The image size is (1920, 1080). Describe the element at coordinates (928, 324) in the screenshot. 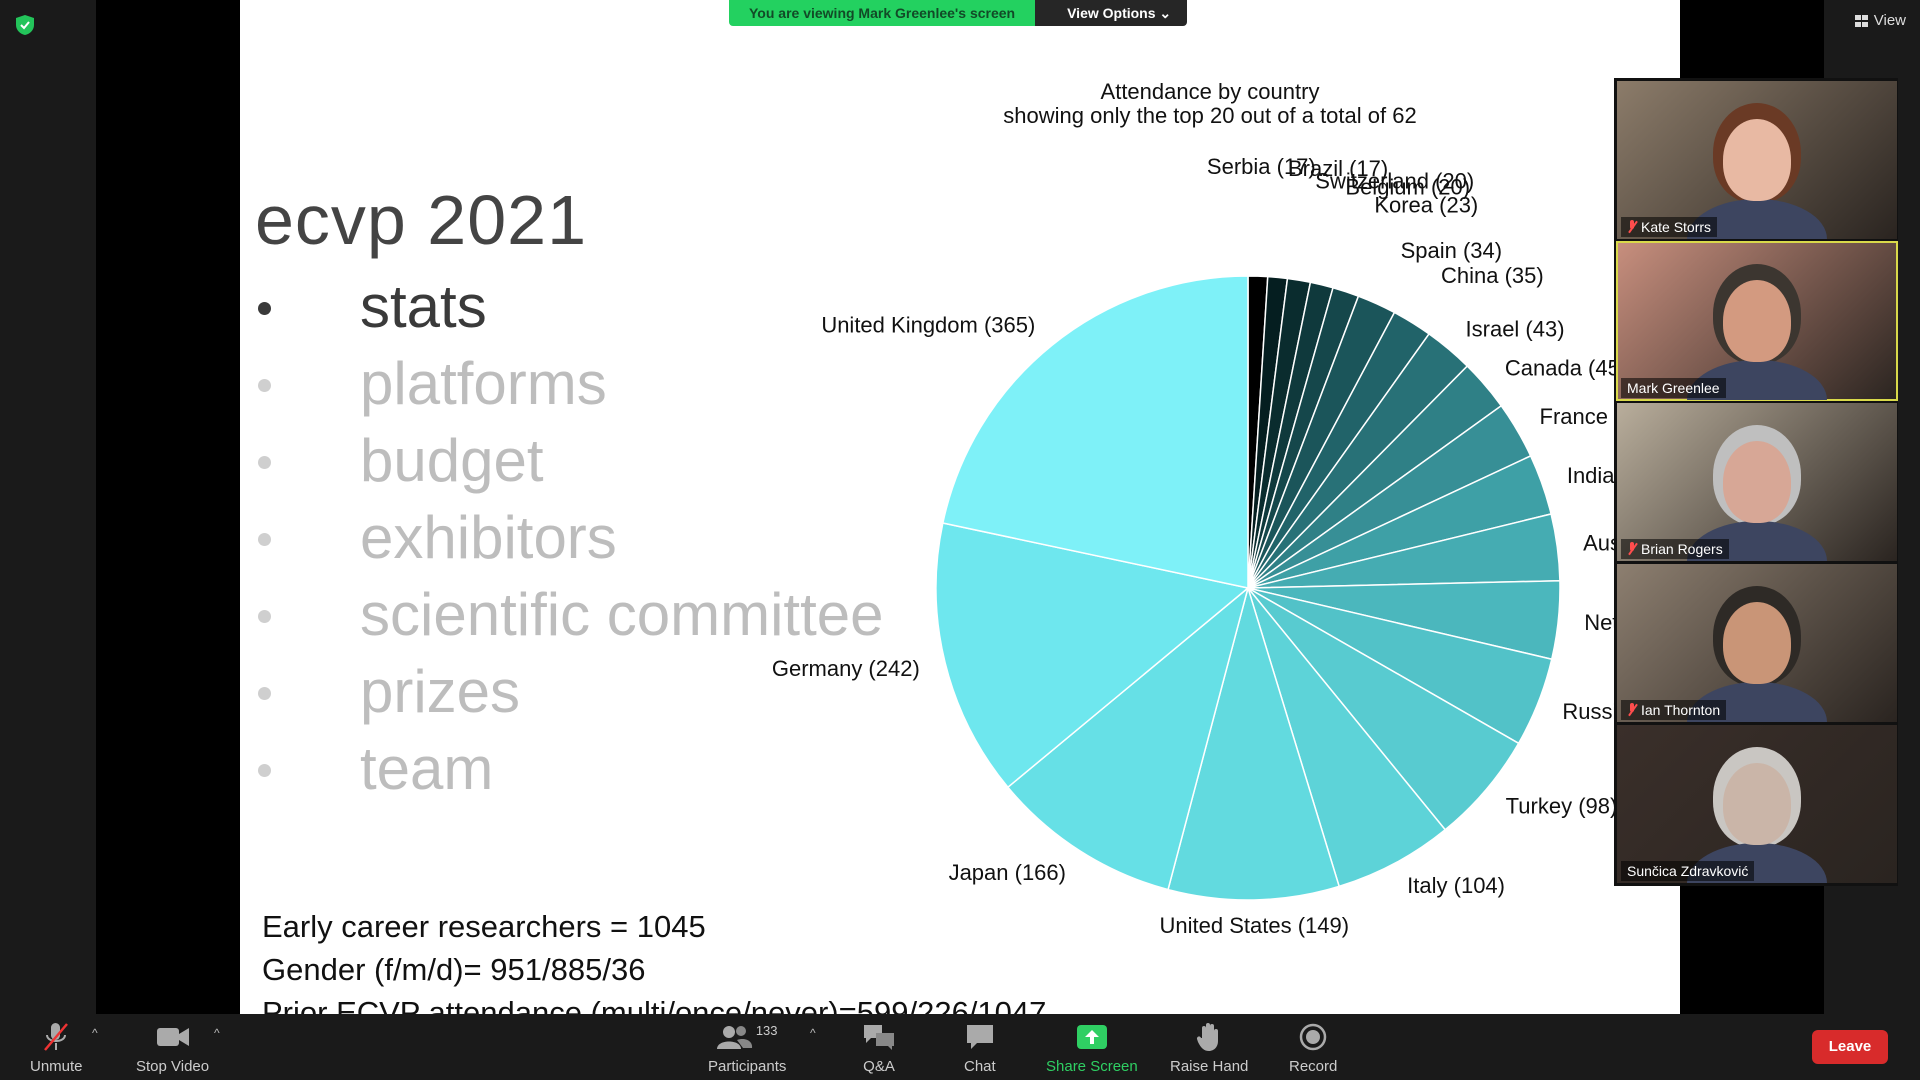

I see `pie-slice-label: United Kingdom (365)` at that location.